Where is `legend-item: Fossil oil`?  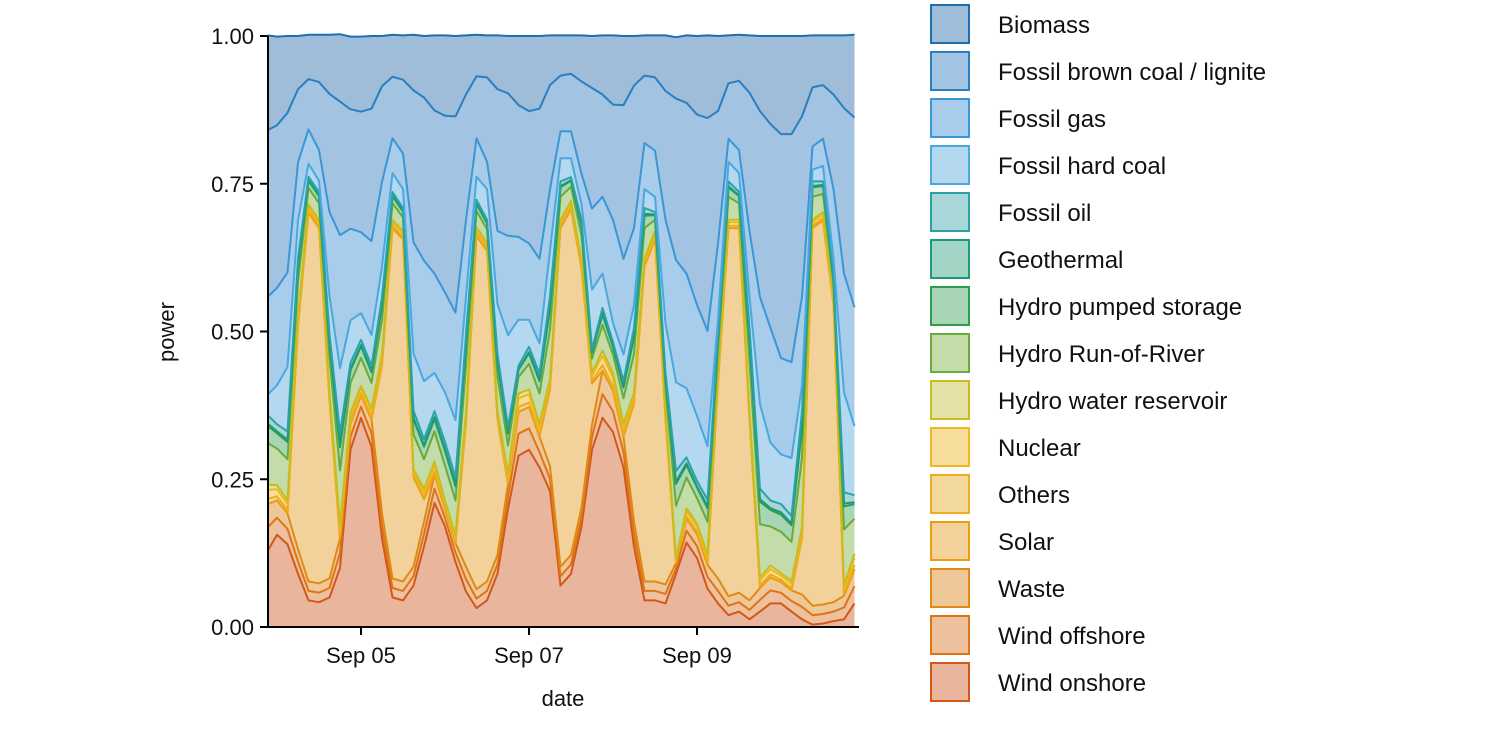
legend-item: Fossil oil is located at coordinates (1190, 215).